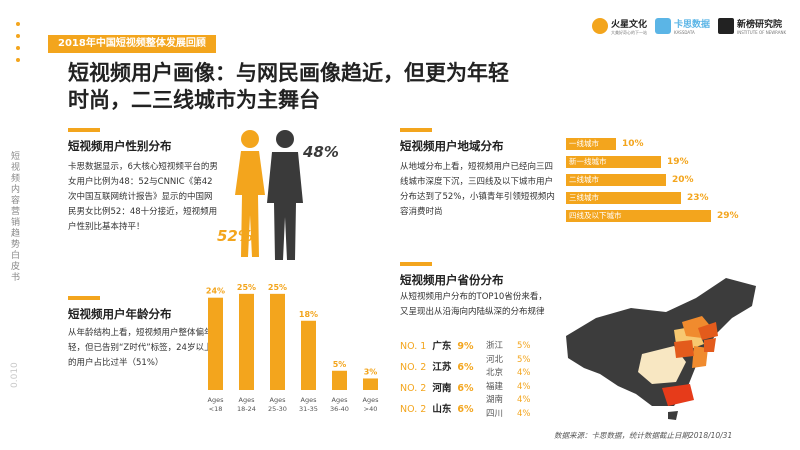 The width and height of the screenshot is (800, 450). What do you see at coordinates (726, 26) in the screenshot?
I see `xinbang-logo-icon` at bounding box center [726, 26].